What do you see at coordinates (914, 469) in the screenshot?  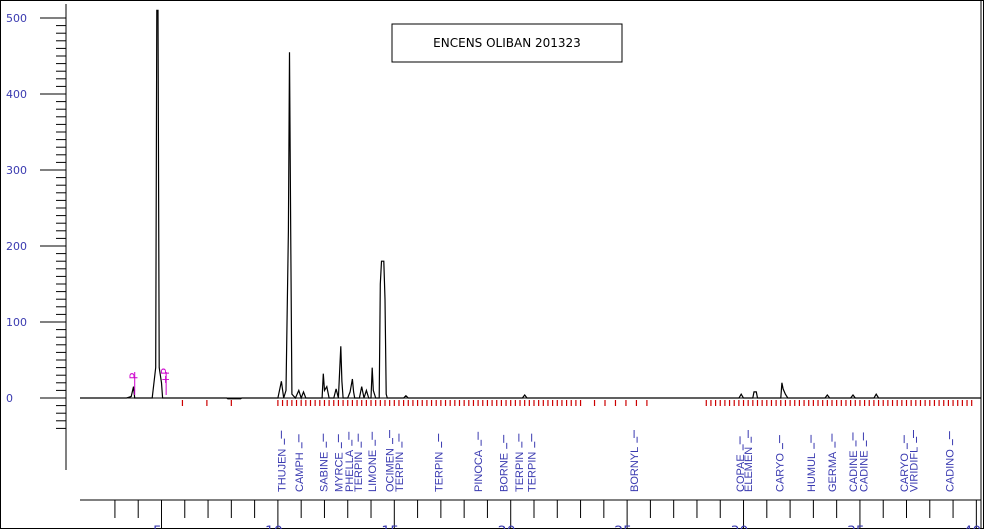 I see `peak-label: VIRIDIFL` at bounding box center [914, 469].